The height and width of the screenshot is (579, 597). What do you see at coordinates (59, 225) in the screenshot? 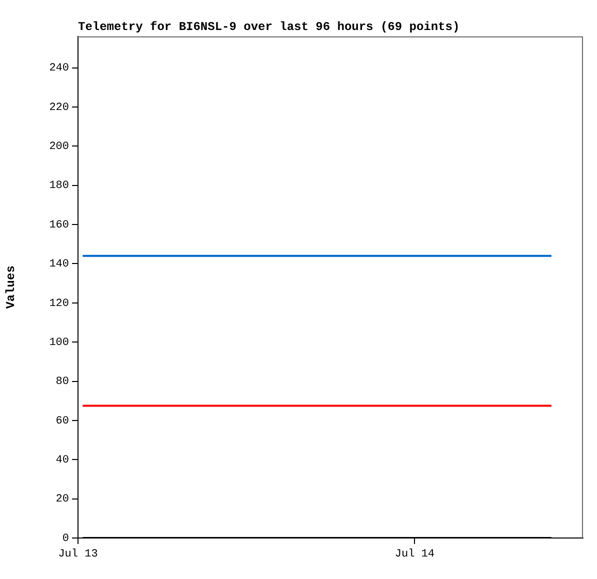
I see `y-tick-label: 160` at bounding box center [59, 225].